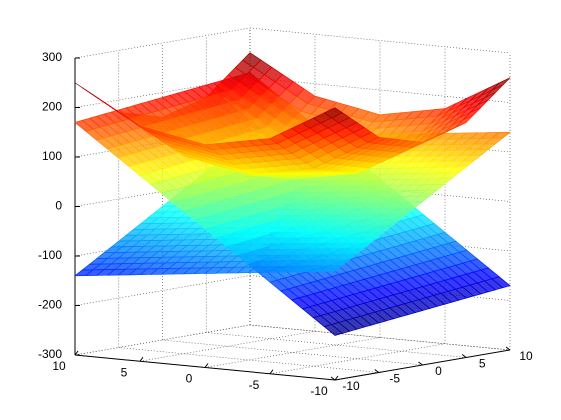 The width and height of the screenshot is (561, 420). What do you see at coordinates (438, 371) in the screenshot?
I see `y-tick-label: 0` at bounding box center [438, 371].